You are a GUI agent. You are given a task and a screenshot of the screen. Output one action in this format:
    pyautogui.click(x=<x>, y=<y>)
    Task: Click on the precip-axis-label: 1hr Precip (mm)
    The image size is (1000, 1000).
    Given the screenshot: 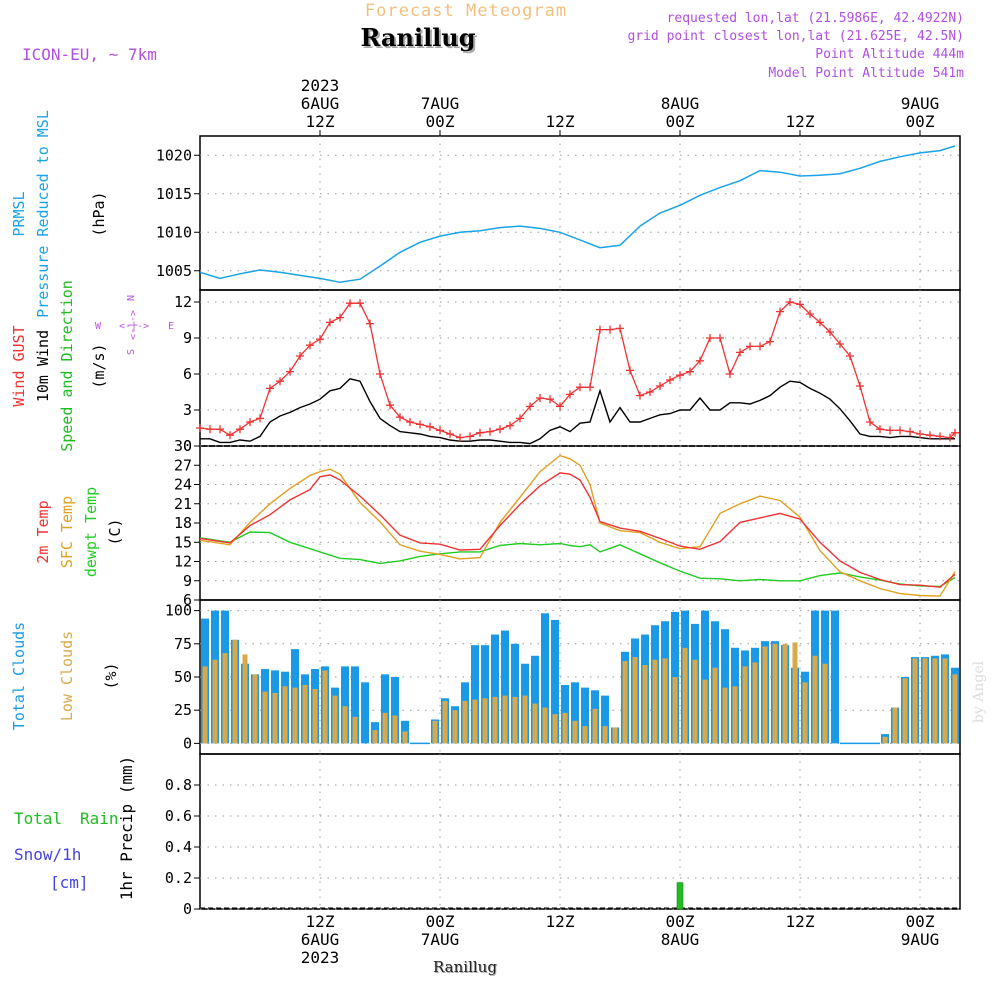 What is the action you would take?
    pyautogui.click(x=126, y=828)
    